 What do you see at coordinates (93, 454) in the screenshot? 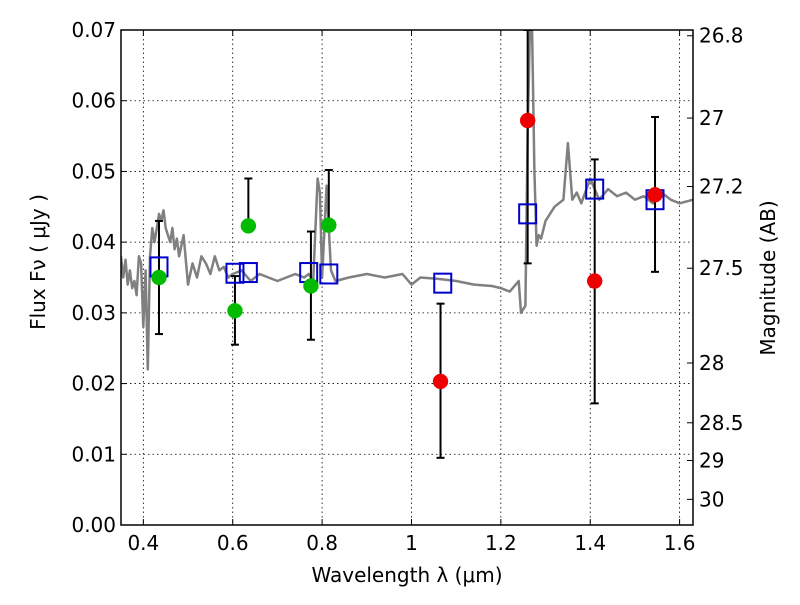
I see `y-tick-label: 0.01` at bounding box center [93, 454].